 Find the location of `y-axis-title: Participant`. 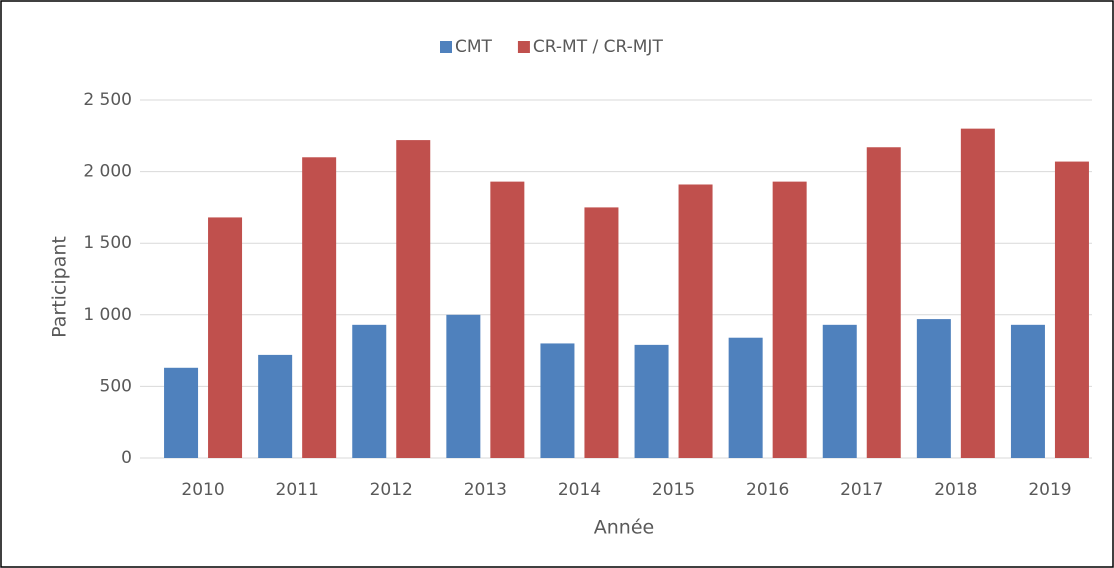

y-axis-title: Participant is located at coordinates (60, 287).